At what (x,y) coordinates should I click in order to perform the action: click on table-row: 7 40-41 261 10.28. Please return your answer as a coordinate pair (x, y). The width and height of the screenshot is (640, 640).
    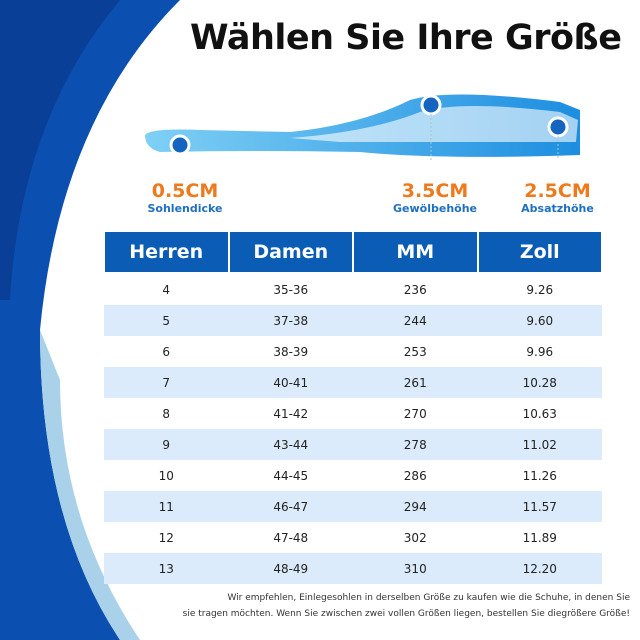
    Looking at the image, I should click on (353, 382).